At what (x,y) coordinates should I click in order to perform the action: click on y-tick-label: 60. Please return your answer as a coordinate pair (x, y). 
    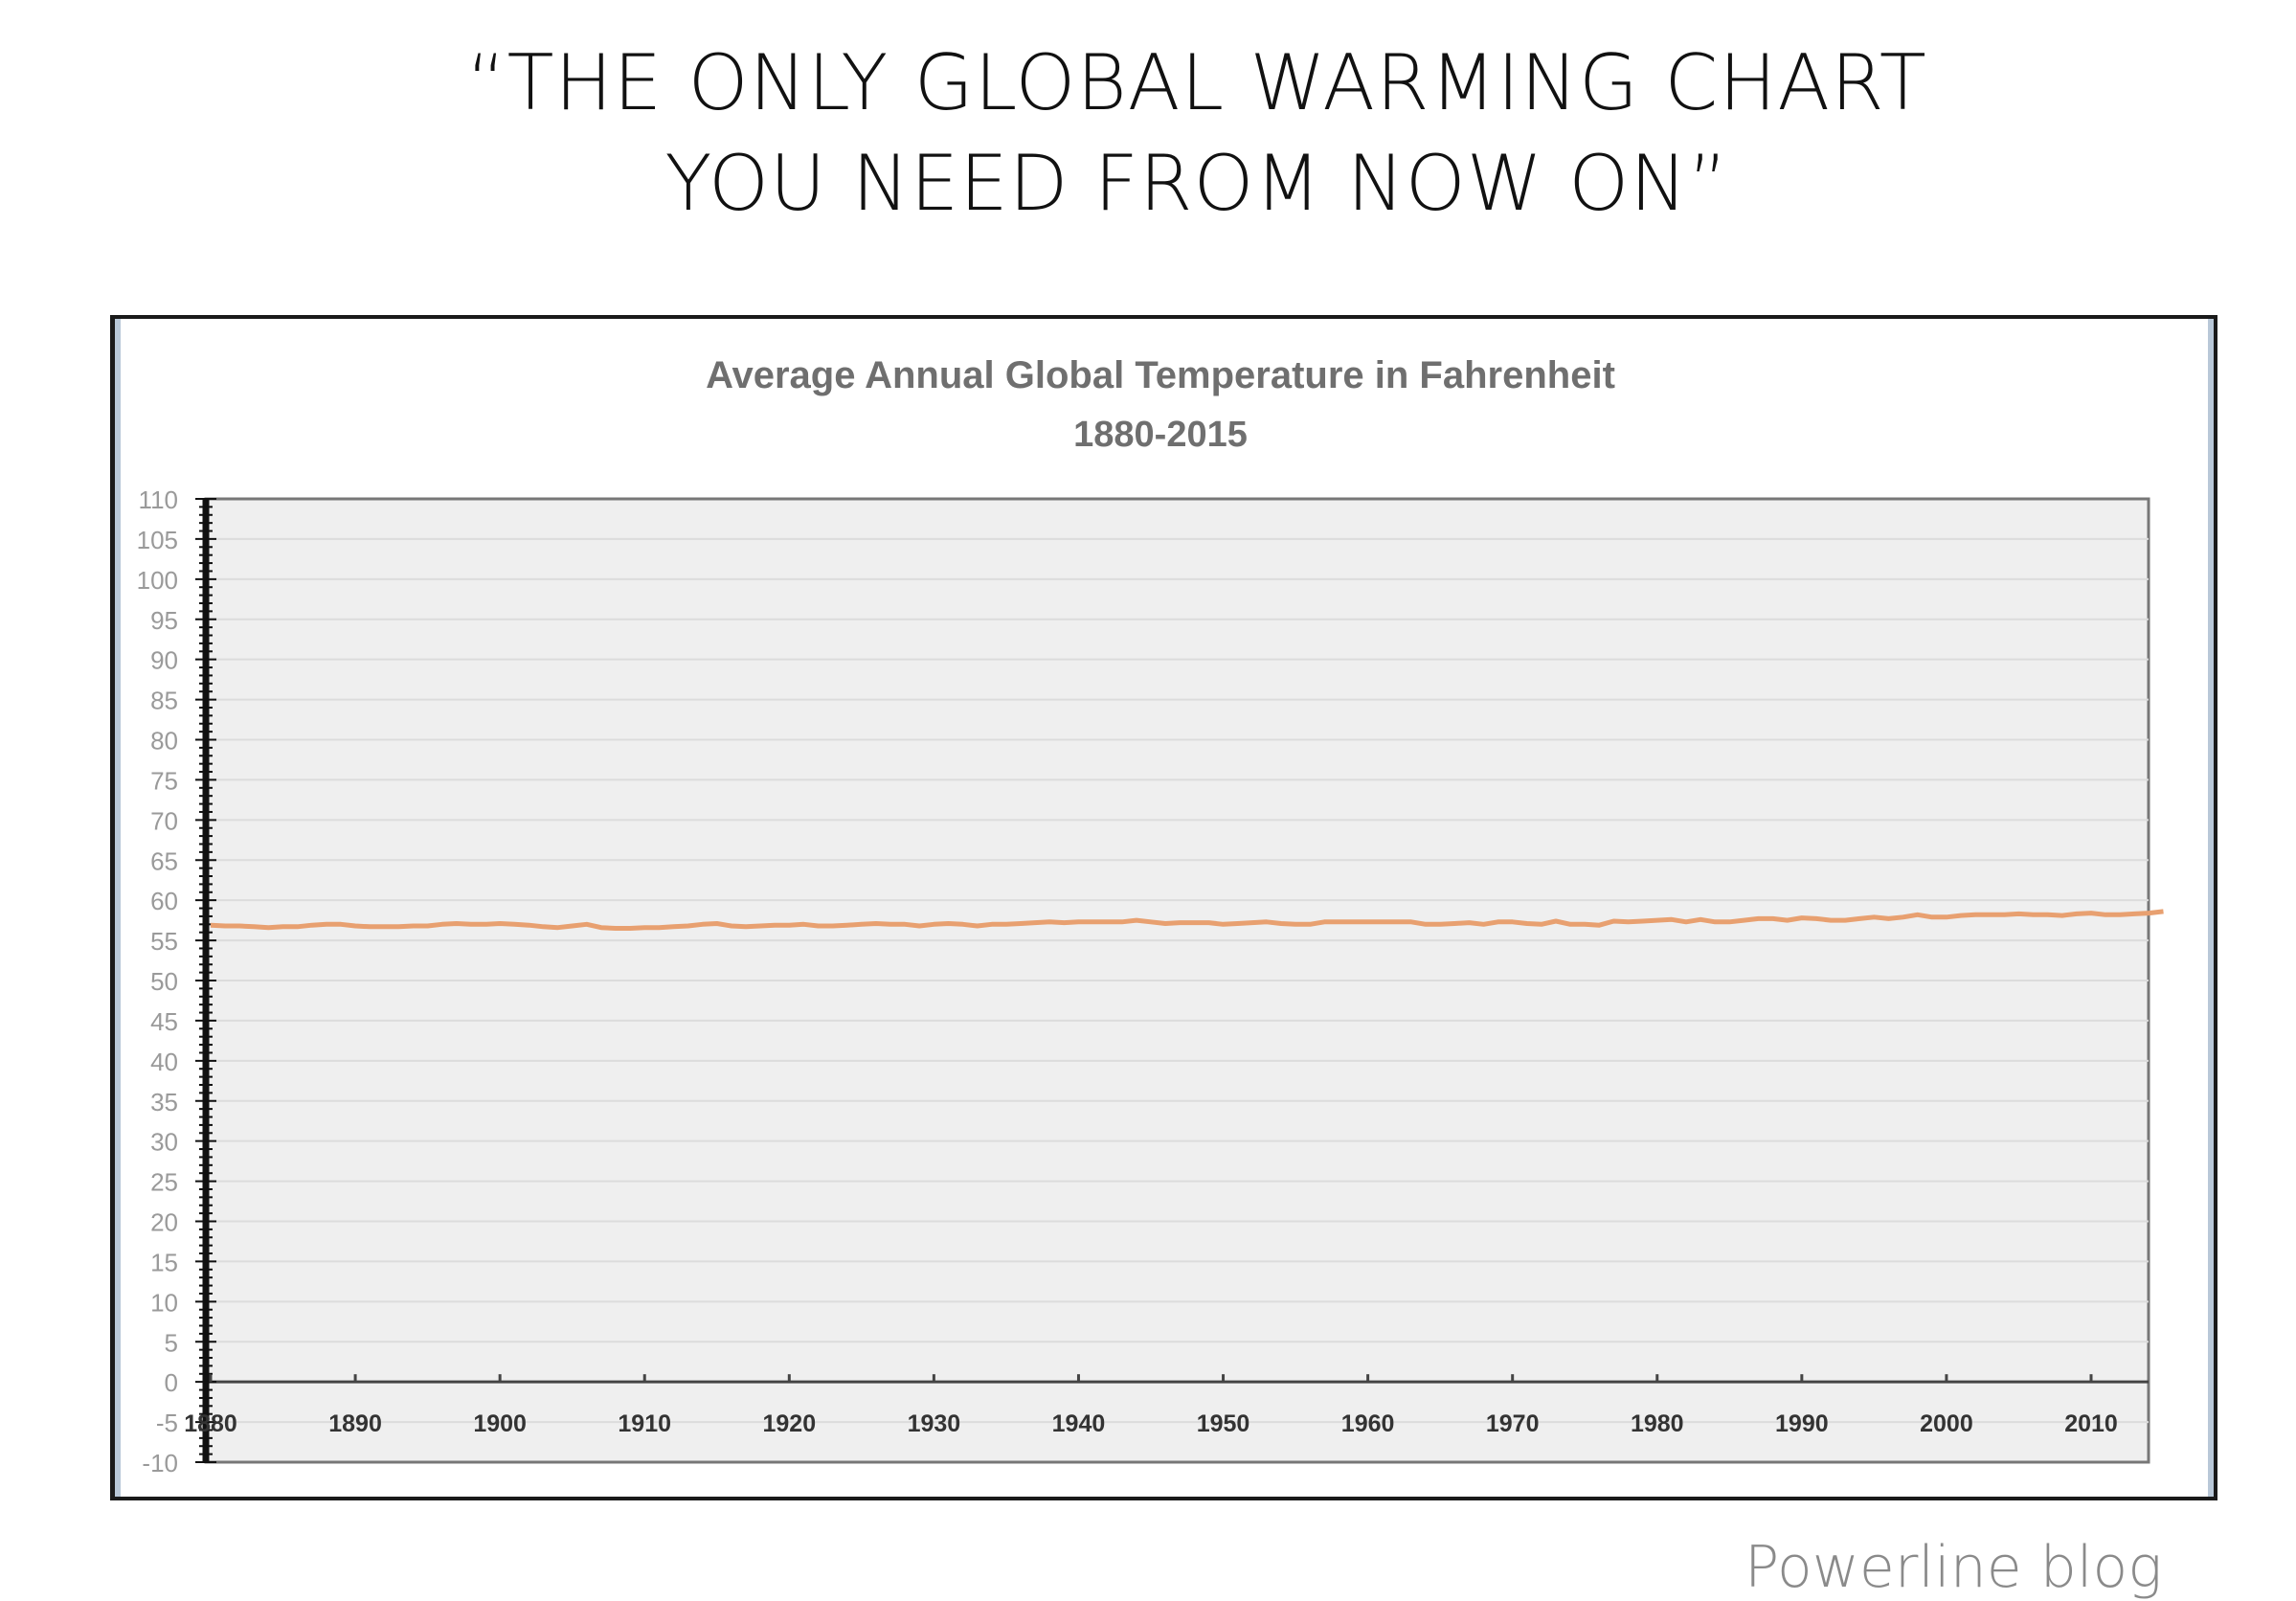
    Looking at the image, I should click on (164, 901).